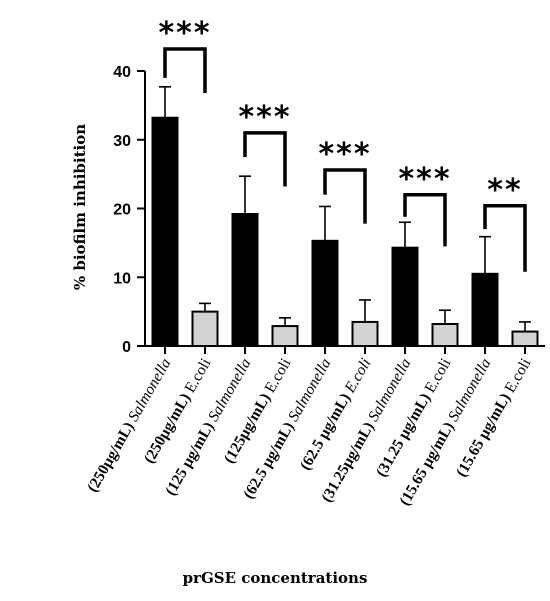 The image size is (550, 601). Describe the element at coordinates (414, 417) in the screenshot. I see `category-label: (31.25 µg/mL) E.coli` at that location.